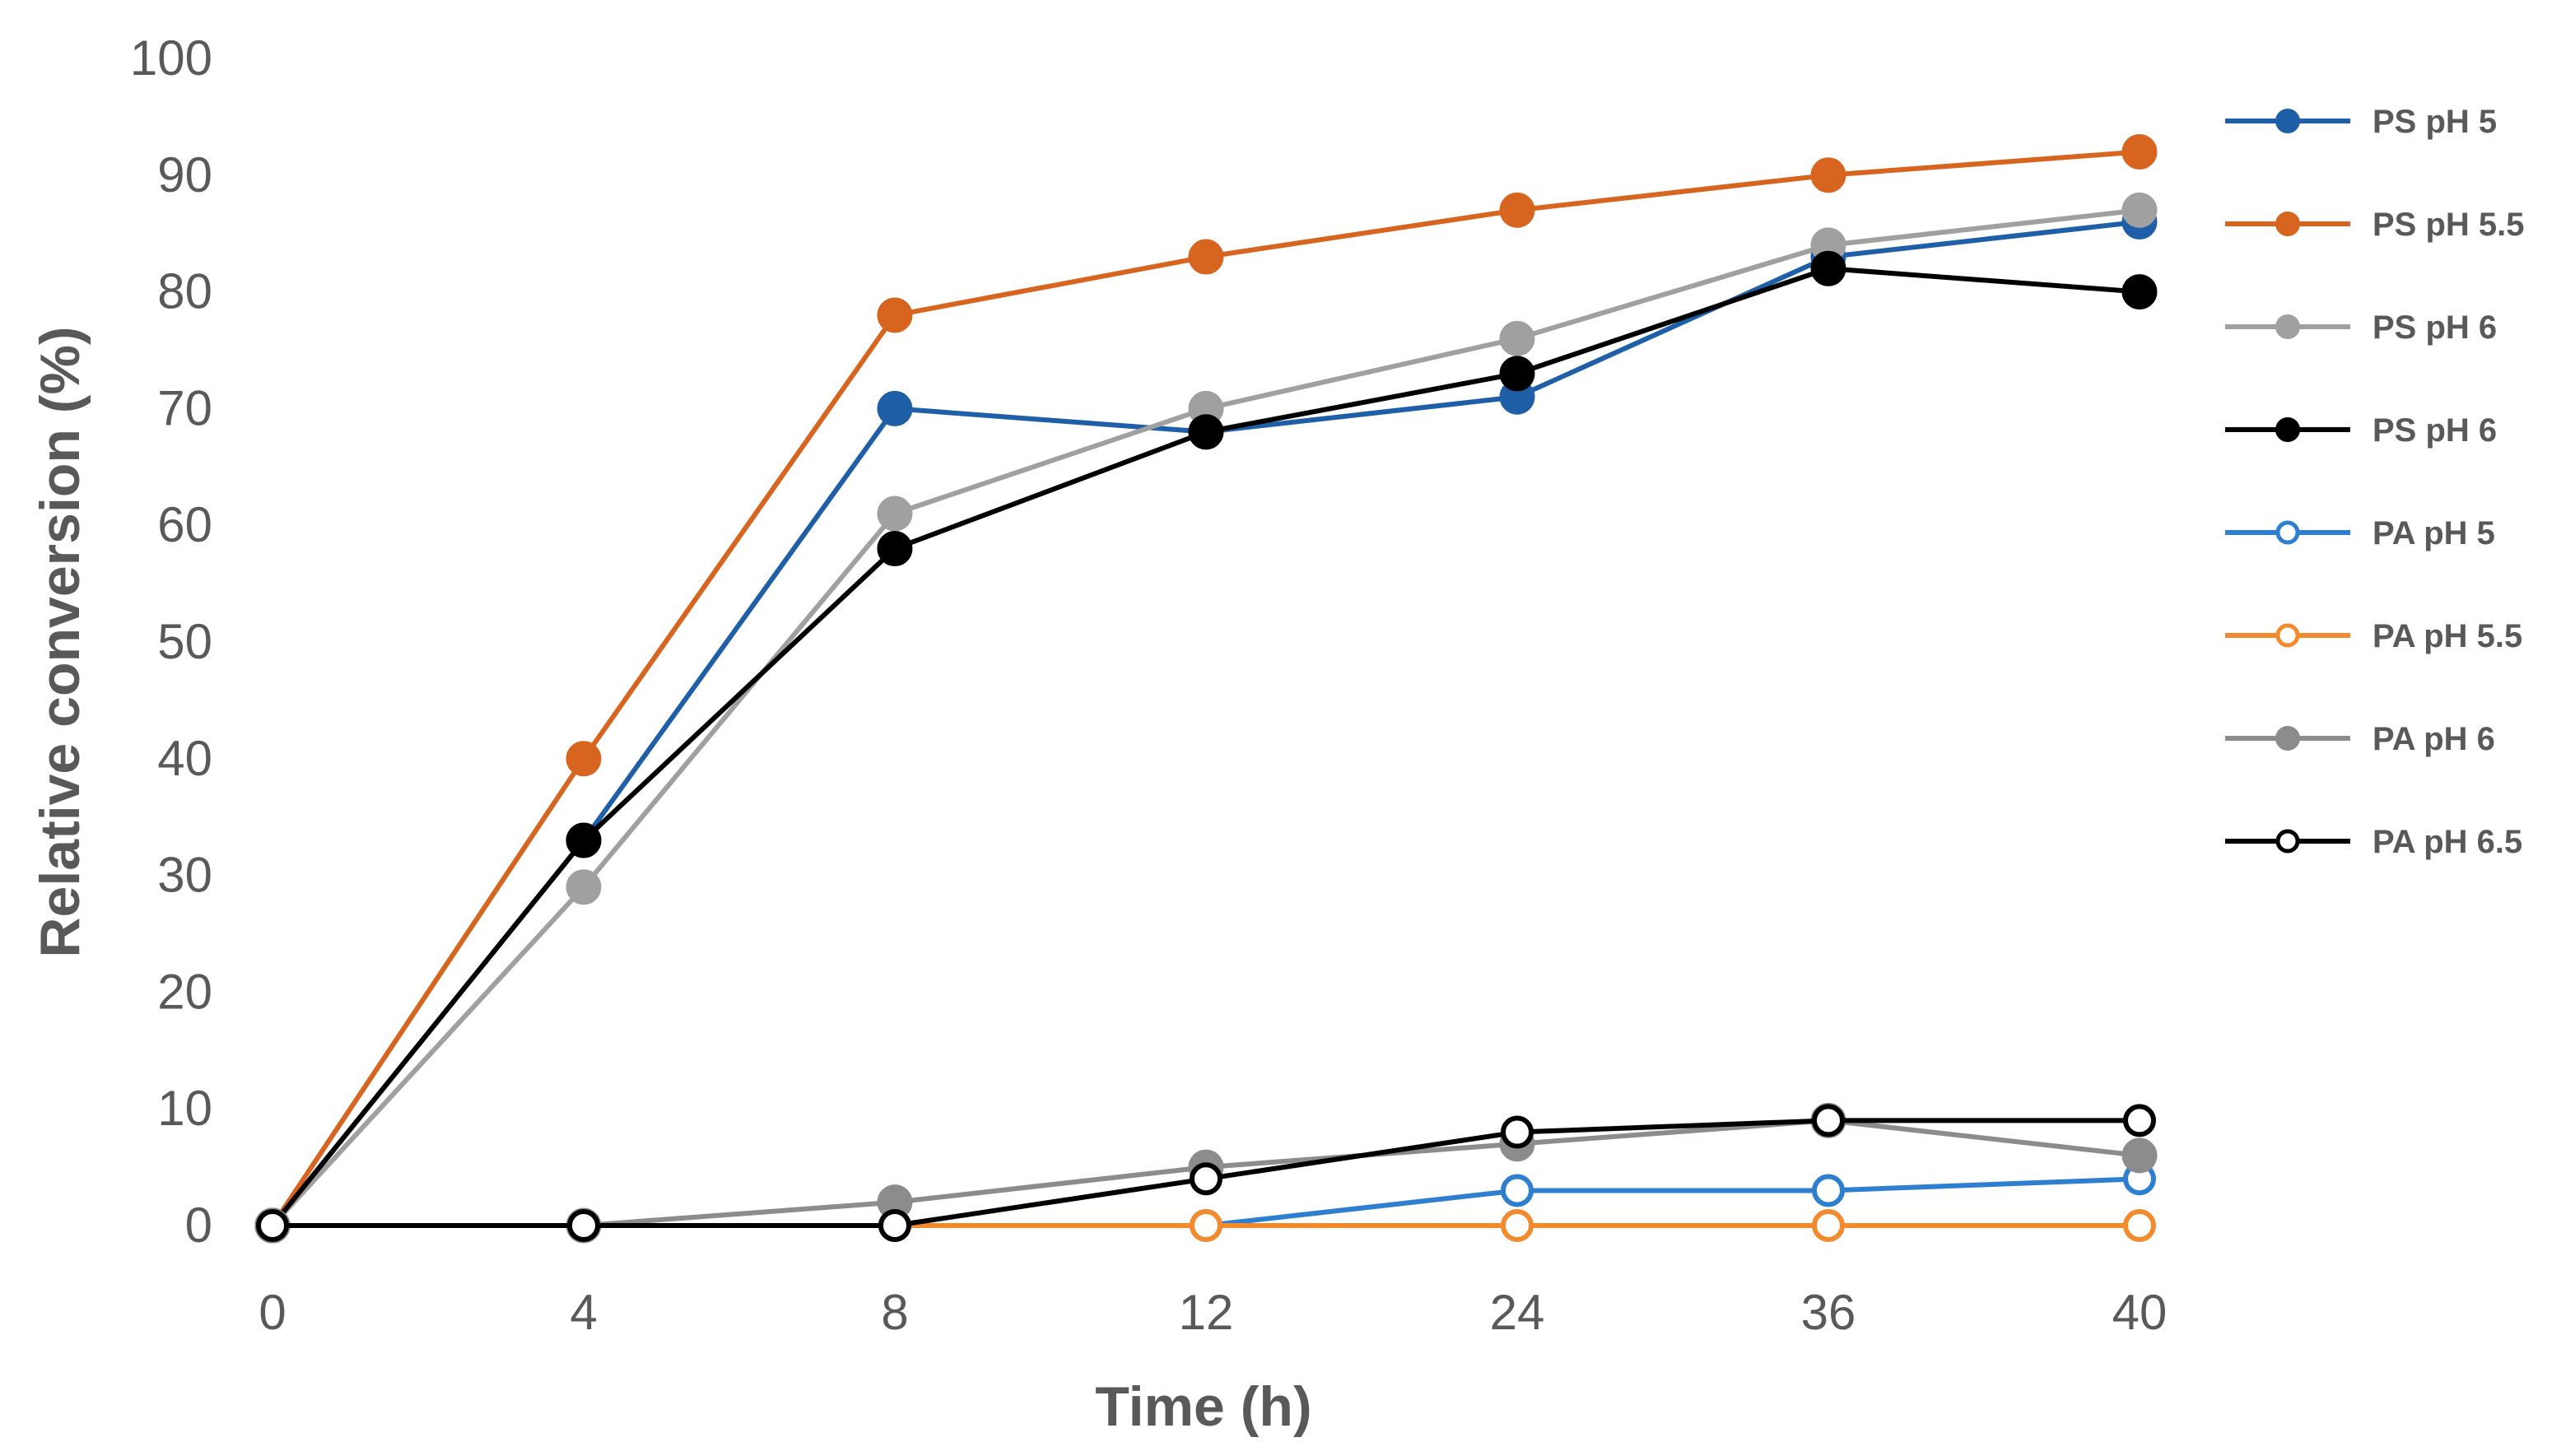 This screenshot has height=1456, width=2561. Describe the element at coordinates (1206, 1312) in the screenshot. I see `x-tick-label: 12` at that location.